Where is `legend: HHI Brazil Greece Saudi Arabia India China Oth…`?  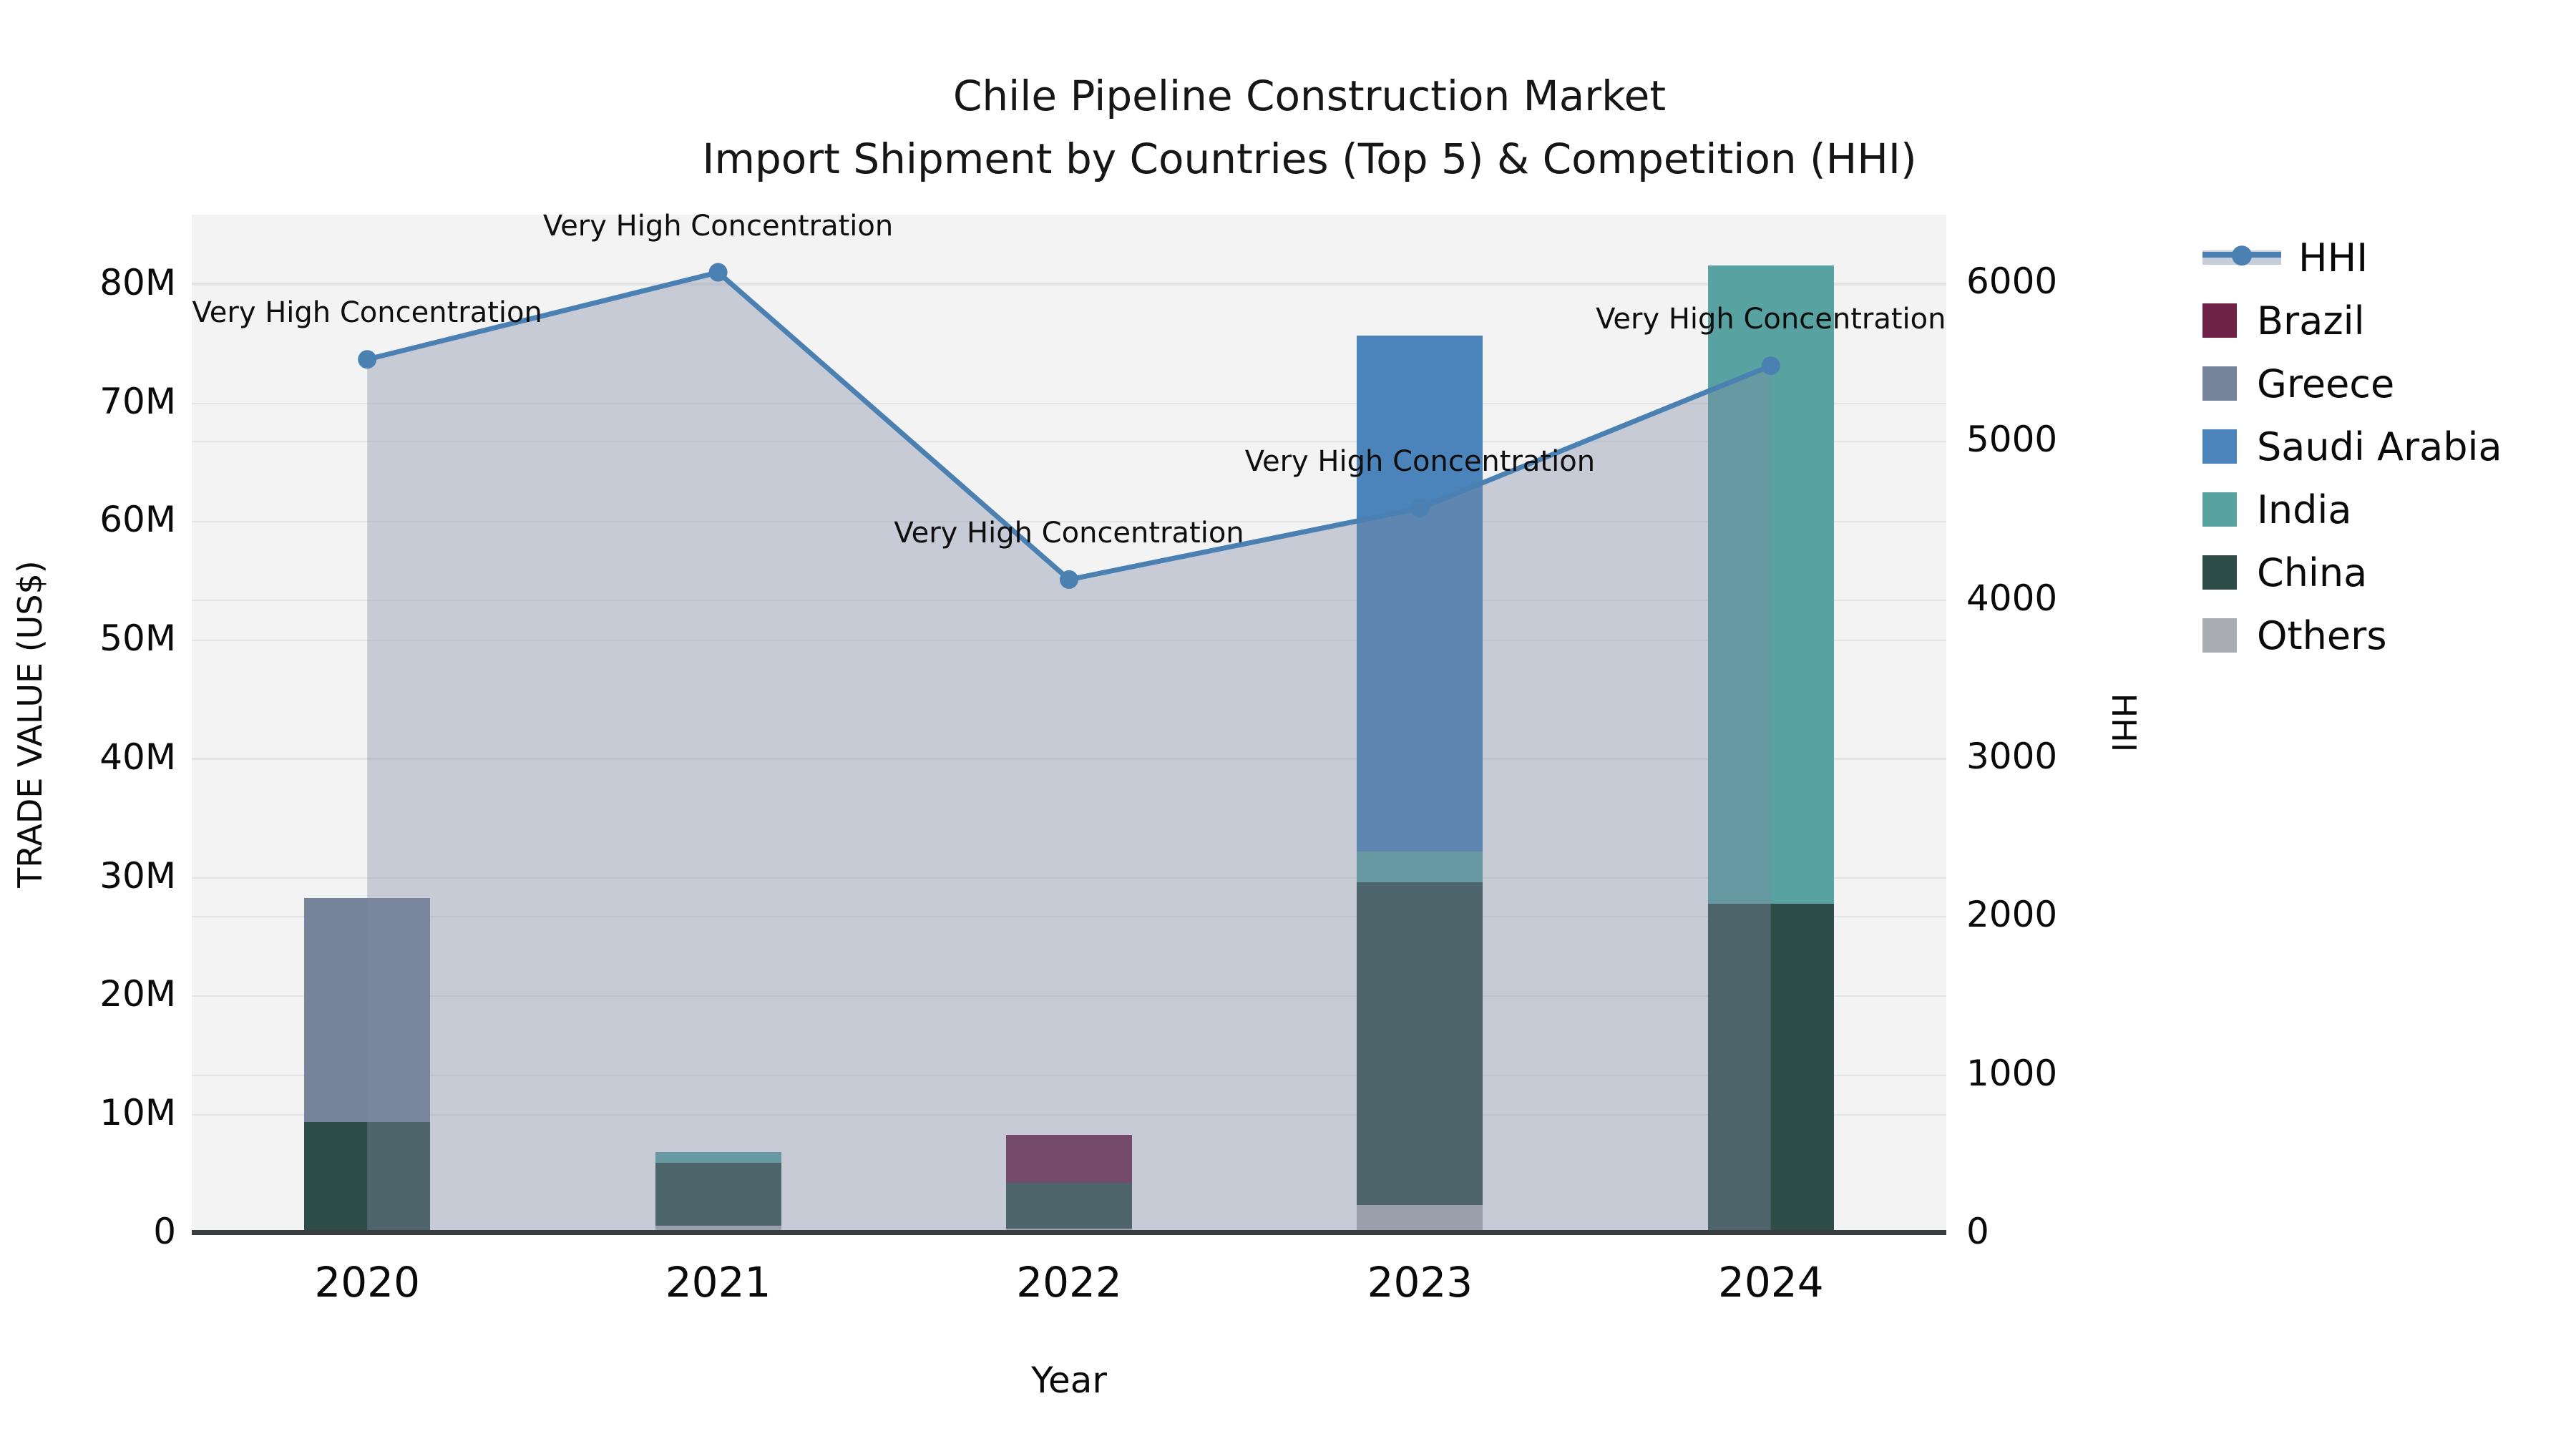
legend: HHI Brazil Greece Saudi Arabia India China Oth… is located at coordinates (2388, 464).